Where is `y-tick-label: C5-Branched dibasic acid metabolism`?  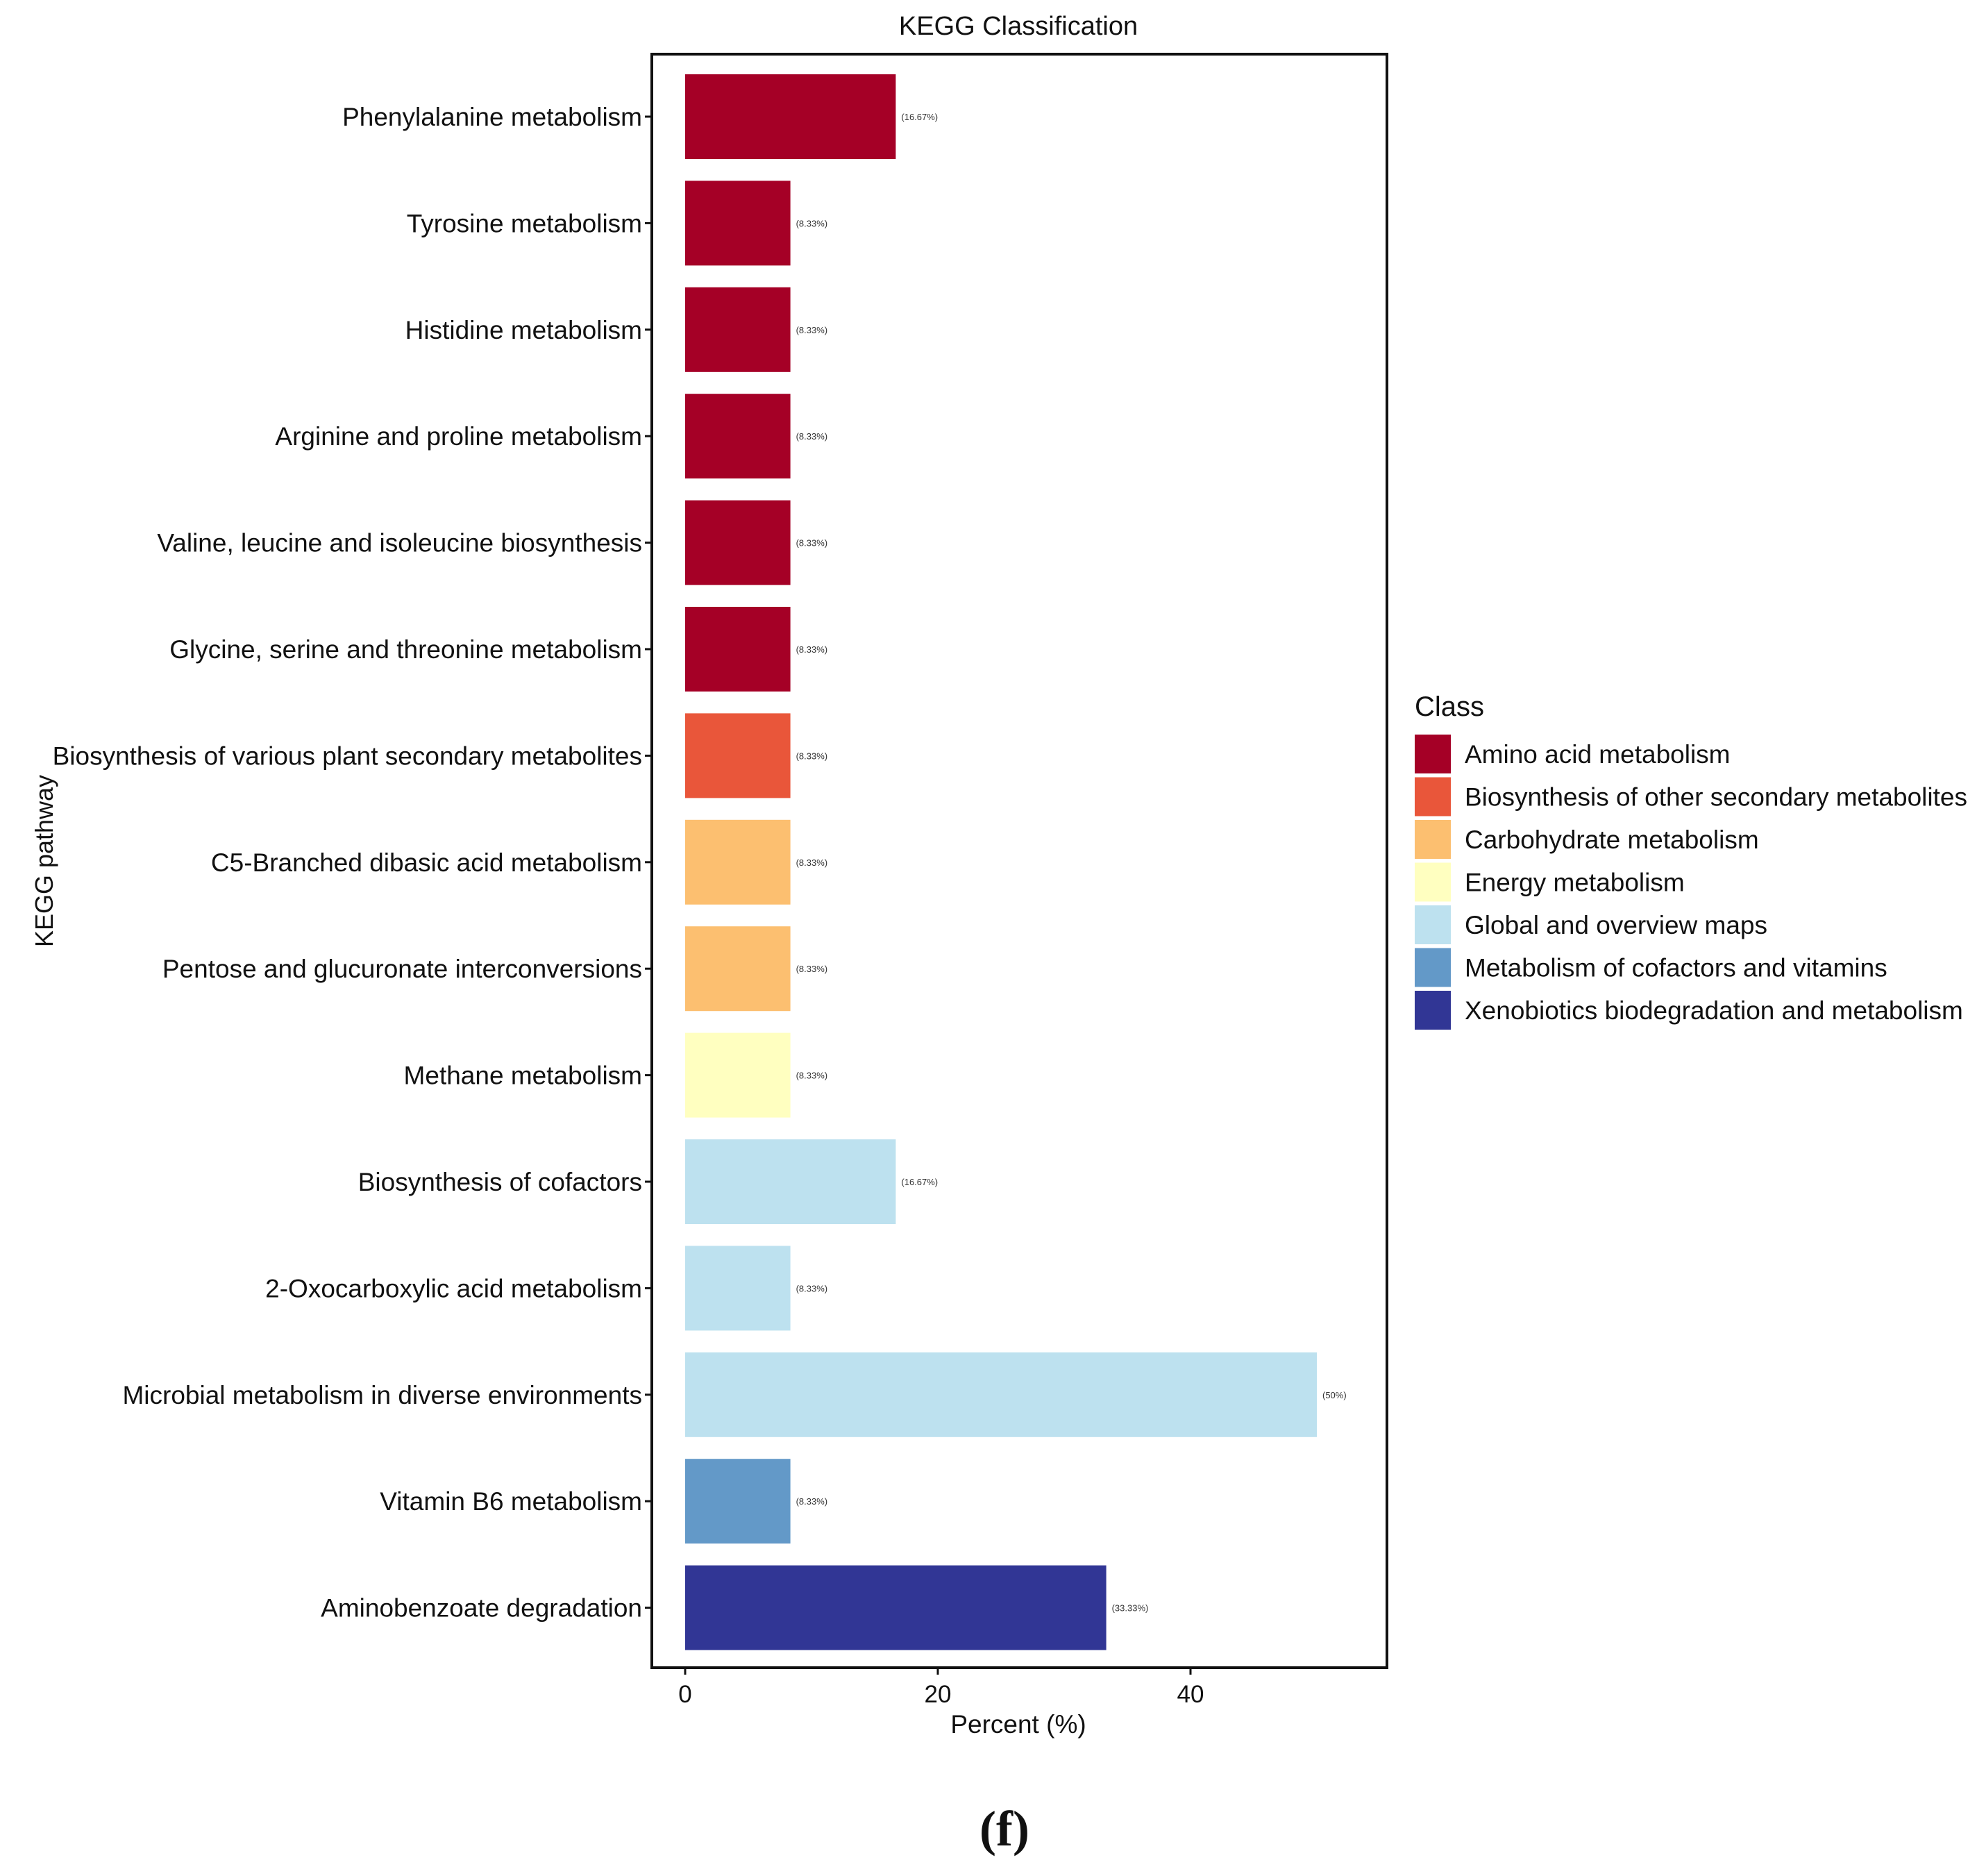 y-tick-label: C5-Branched dibasic acid metabolism is located at coordinates (426, 862).